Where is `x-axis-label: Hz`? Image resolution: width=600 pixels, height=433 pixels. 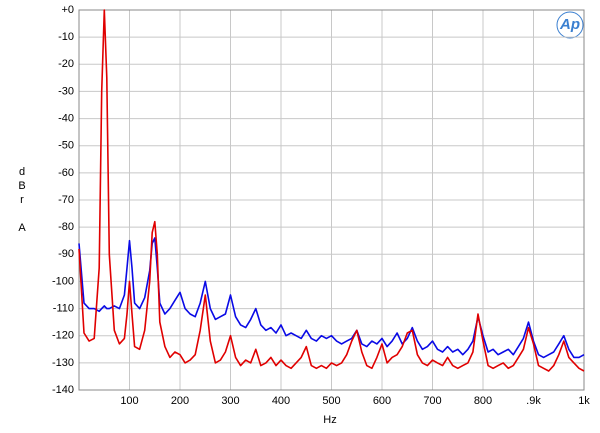 x-axis-label: Hz is located at coordinates (329, 420).